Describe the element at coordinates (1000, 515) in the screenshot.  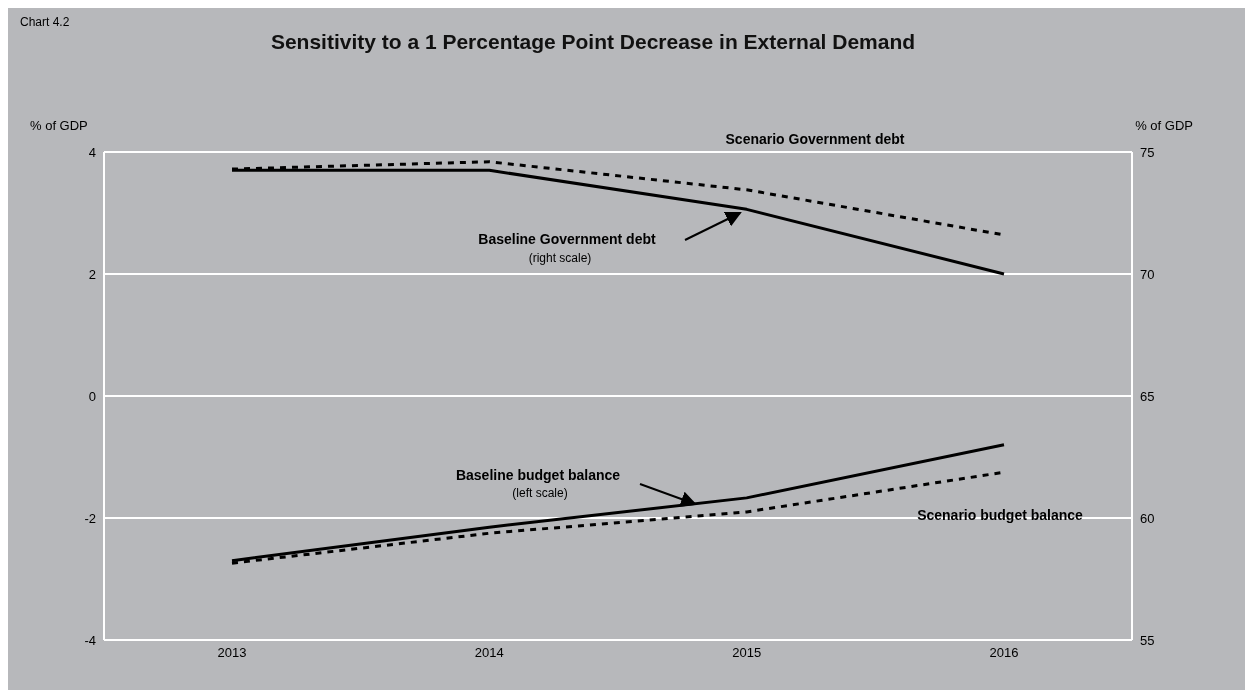
I see `series-label: Scenario budget balance` at that location.